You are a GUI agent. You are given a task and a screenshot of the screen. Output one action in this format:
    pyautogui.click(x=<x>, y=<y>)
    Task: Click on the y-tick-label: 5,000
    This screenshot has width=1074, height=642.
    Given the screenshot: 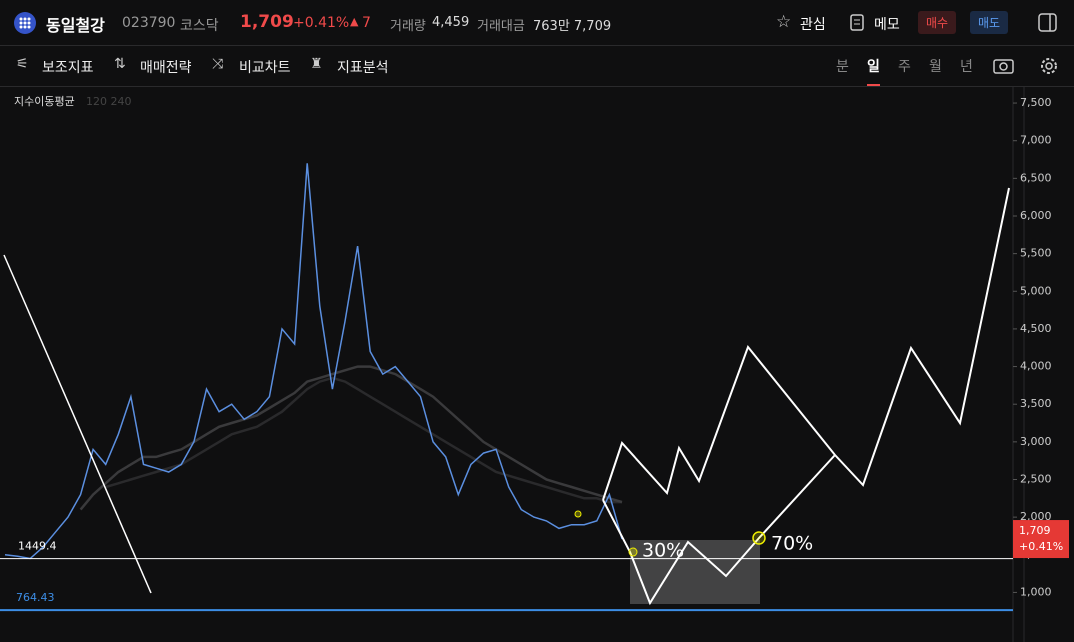 What is the action you would take?
    pyautogui.click(x=1036, y=290)
    